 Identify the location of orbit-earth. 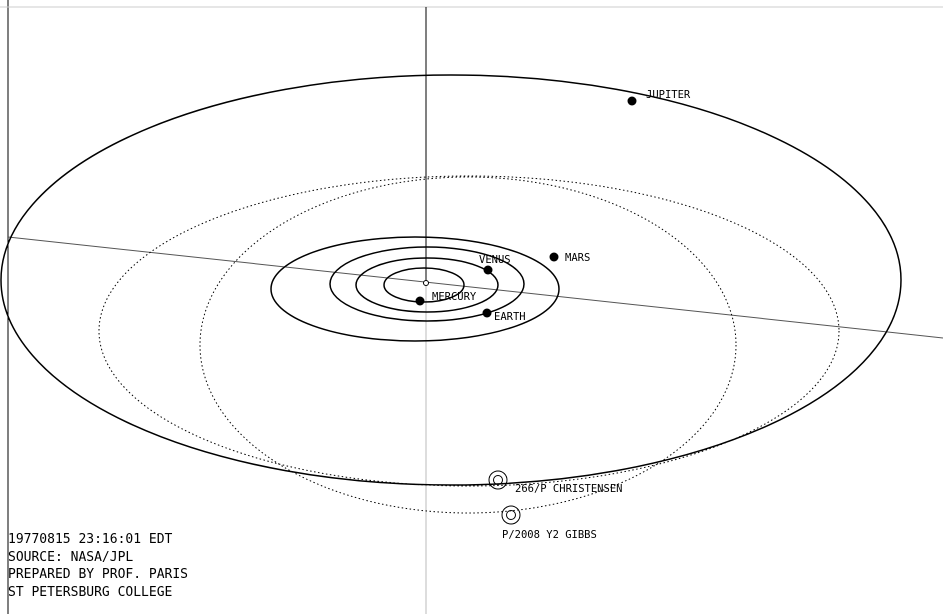
(427, 284).